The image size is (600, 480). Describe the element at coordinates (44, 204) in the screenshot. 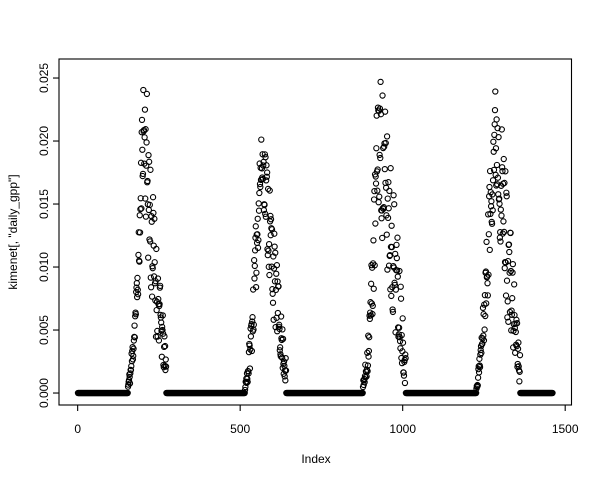

I see `y-tick-label: 0.015` at that location.